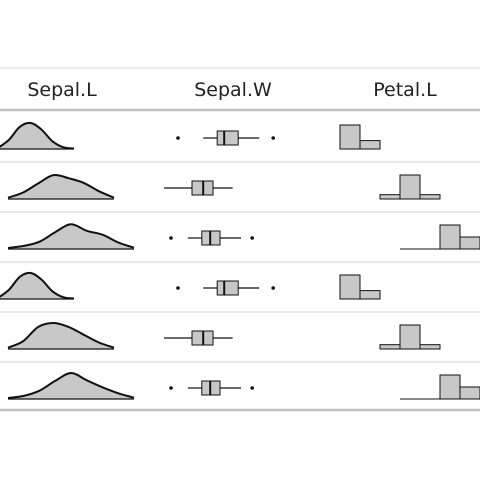 This screenshot has width=480, height=480. I want to click on column-header-sepal-length: Sepal.L, so click(62, 90).